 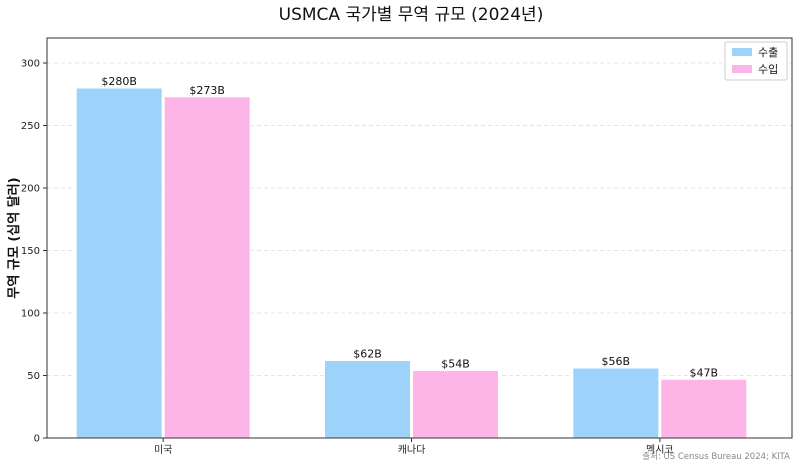 I want to click on y-axis-label: 무역 규모 (십억 달러), so click(x=14, y=237).